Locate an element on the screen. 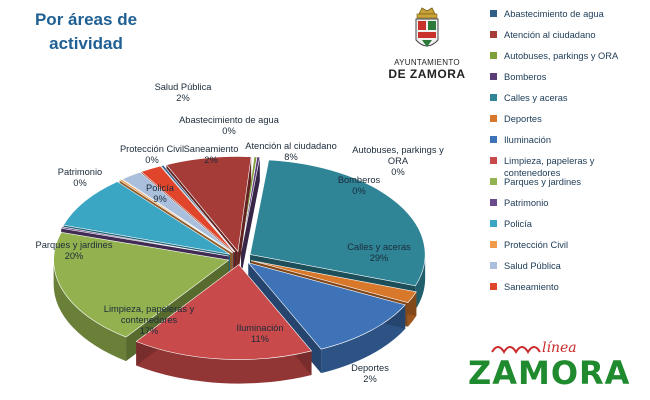 The width and height of the screenshot is (650, 400). data-label: Abastecimiento de agua 0% is located at coordinates (229, 125).